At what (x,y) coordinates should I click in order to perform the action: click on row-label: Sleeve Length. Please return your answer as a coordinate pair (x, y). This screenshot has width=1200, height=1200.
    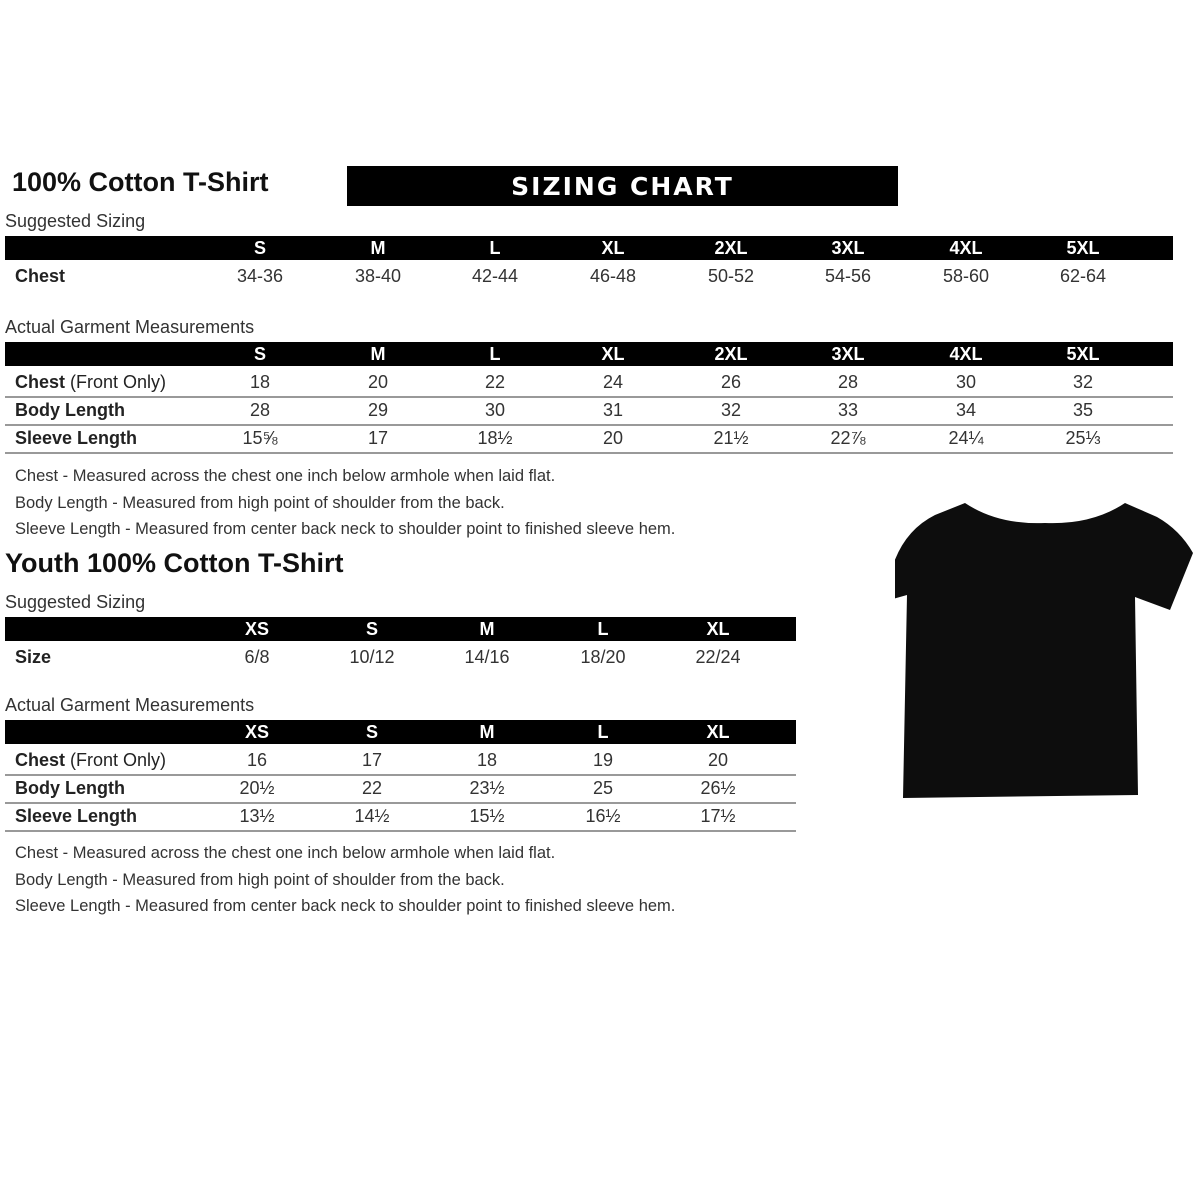
    Looking at the image, I should click on (76, 438).